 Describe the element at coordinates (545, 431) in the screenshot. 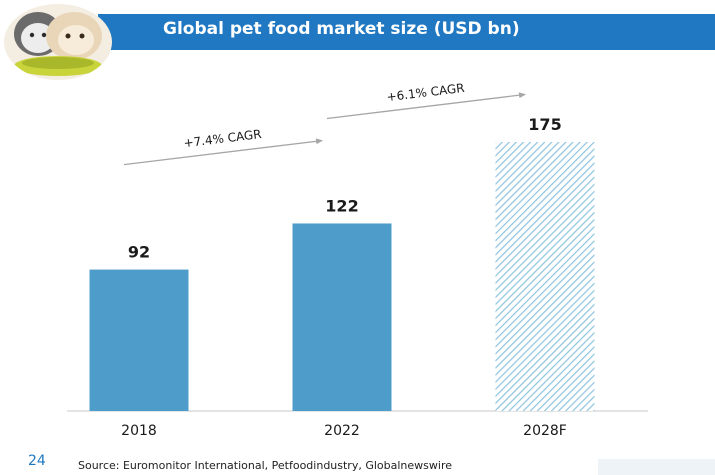

I see `x-tick-label-2028f: 2028F` at that location.